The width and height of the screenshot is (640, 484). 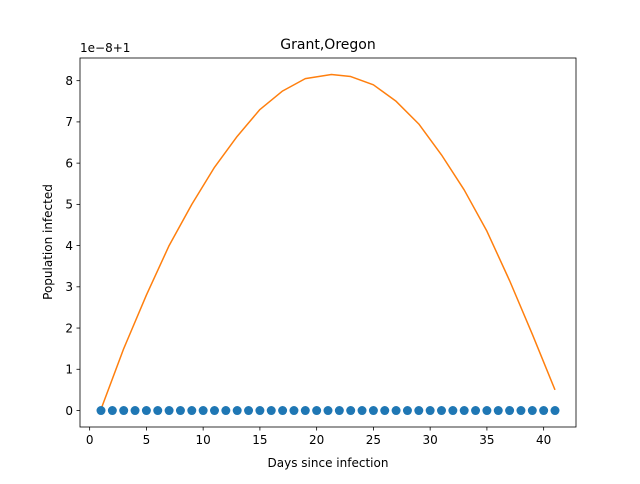 I want to click on y-tick-label: 5, so click(x=69, y=205).